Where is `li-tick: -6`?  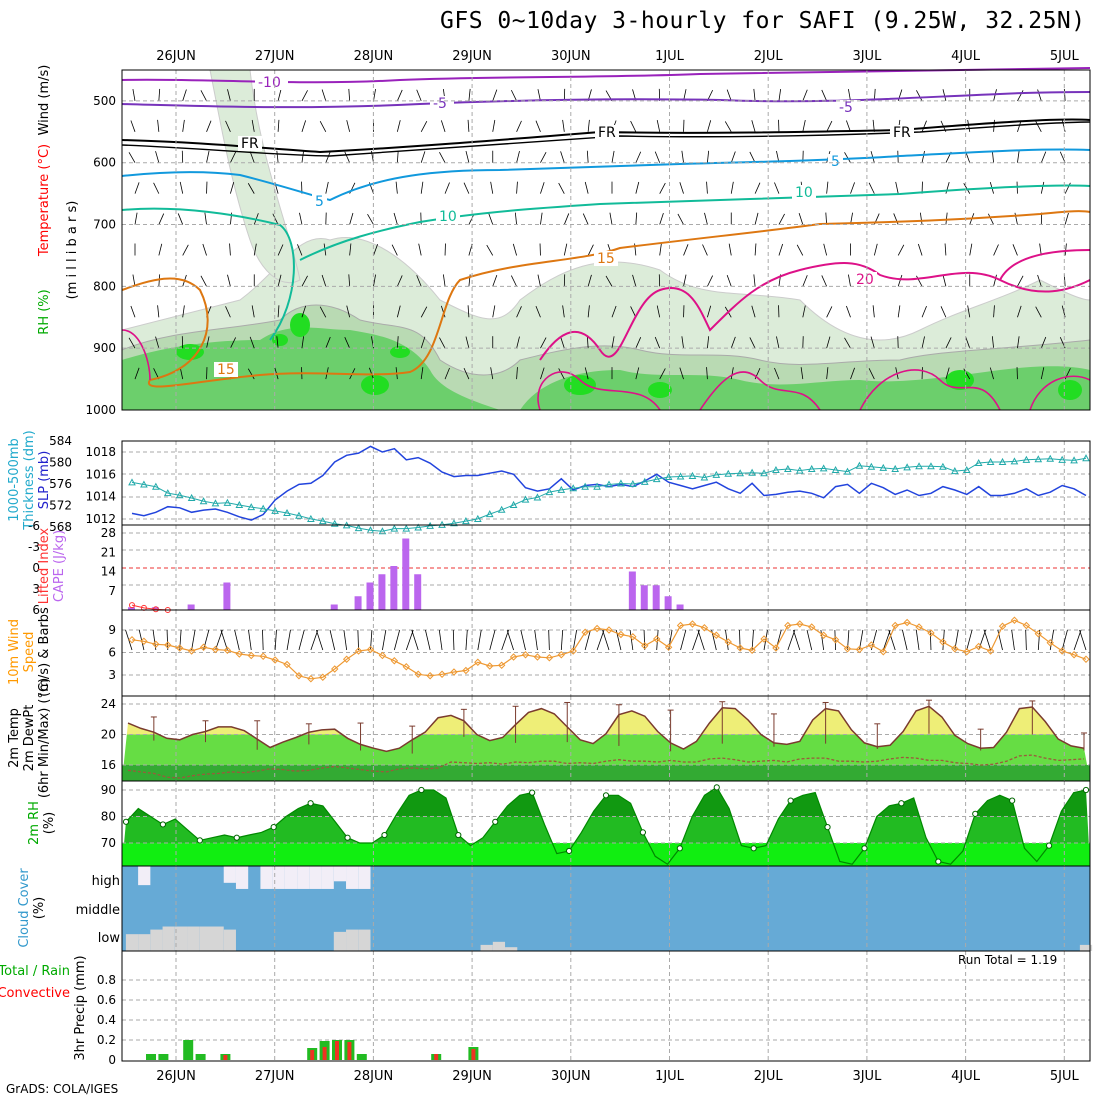
li-tick: -6 is located at coordinates (34, 526).